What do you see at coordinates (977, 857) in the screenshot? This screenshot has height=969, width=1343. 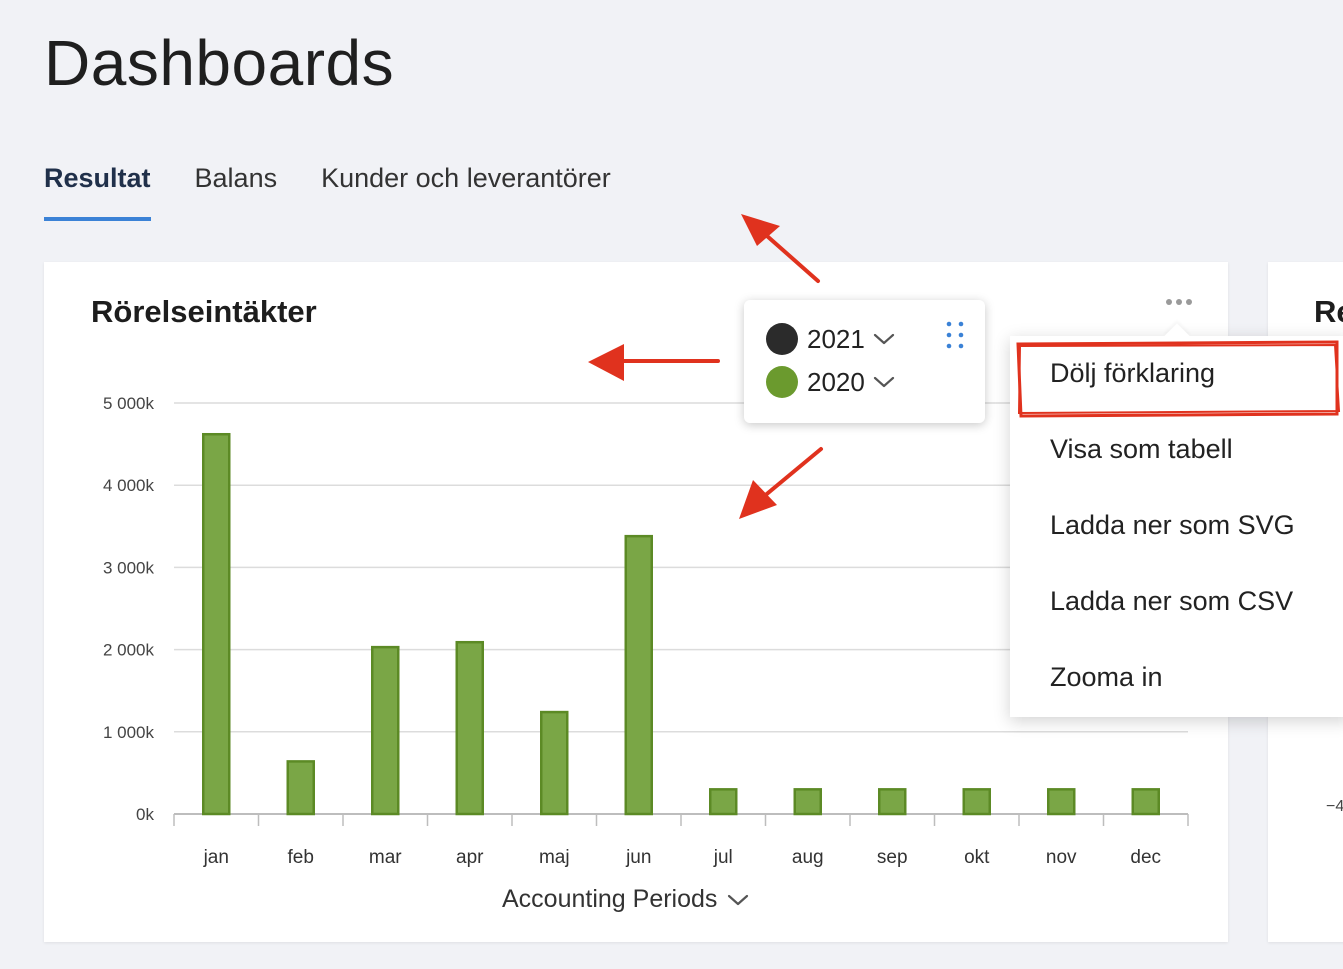 I see `x-tick-label: okt` at bounding box center [977, 857].